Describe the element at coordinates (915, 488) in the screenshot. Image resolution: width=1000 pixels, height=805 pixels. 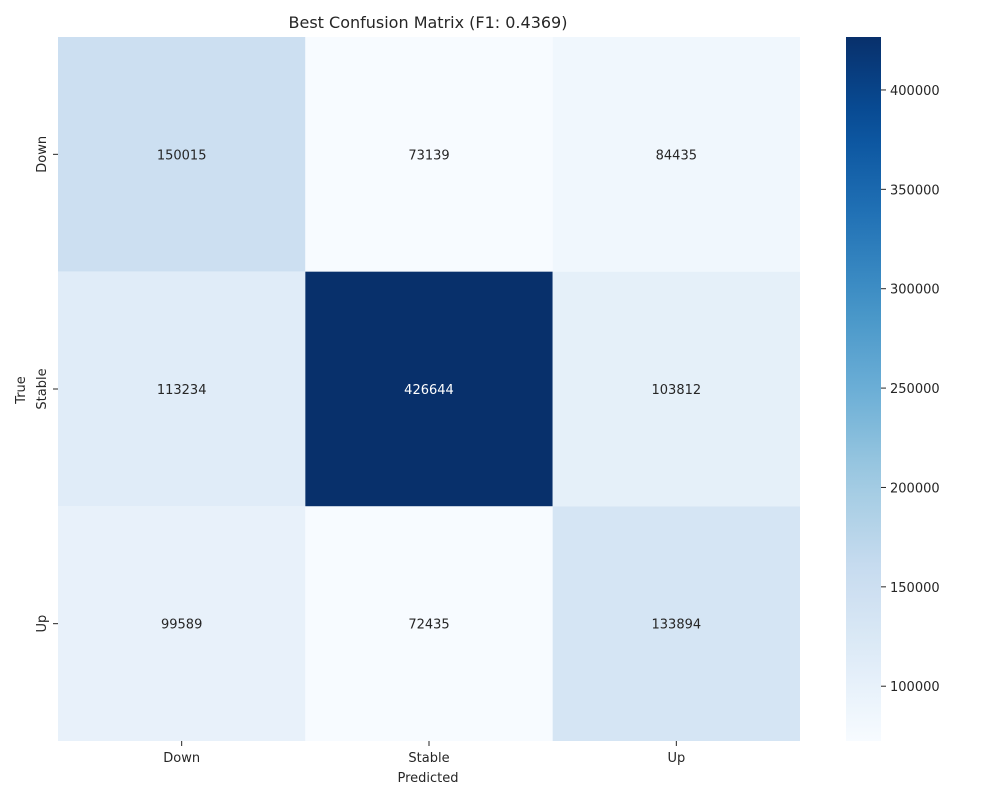
I see `colorbar-tick-label: 200000` at that location.